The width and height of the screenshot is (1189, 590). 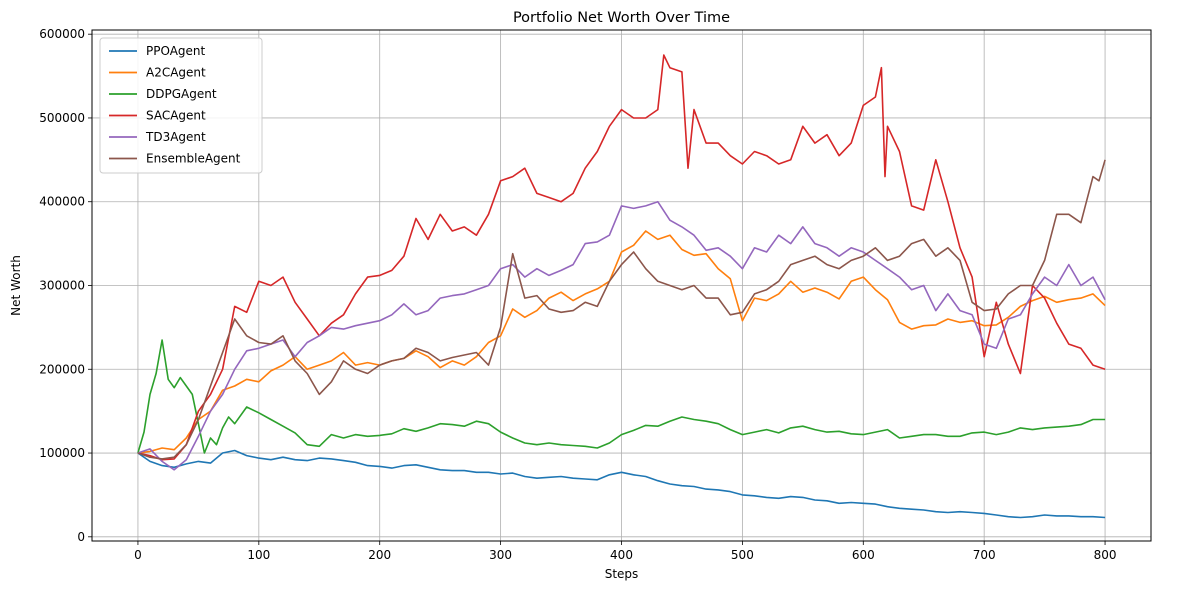 What do you see at coordinates (742, 555) in the screenshot?
I see `x-tick-label: 500` at bounding box center [742, 555].